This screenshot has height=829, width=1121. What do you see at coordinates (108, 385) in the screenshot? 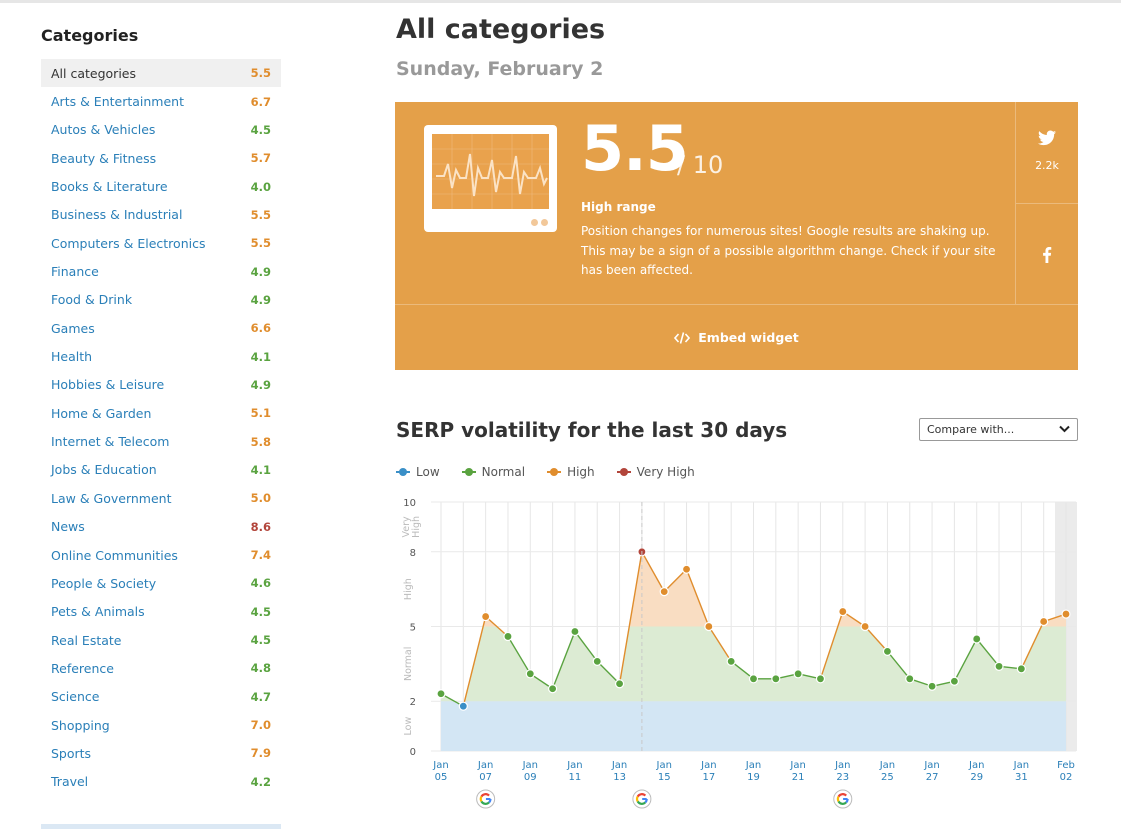
I see `sidebar-item-label: Hobbies & Leisure` at bounding box center [108, 385].